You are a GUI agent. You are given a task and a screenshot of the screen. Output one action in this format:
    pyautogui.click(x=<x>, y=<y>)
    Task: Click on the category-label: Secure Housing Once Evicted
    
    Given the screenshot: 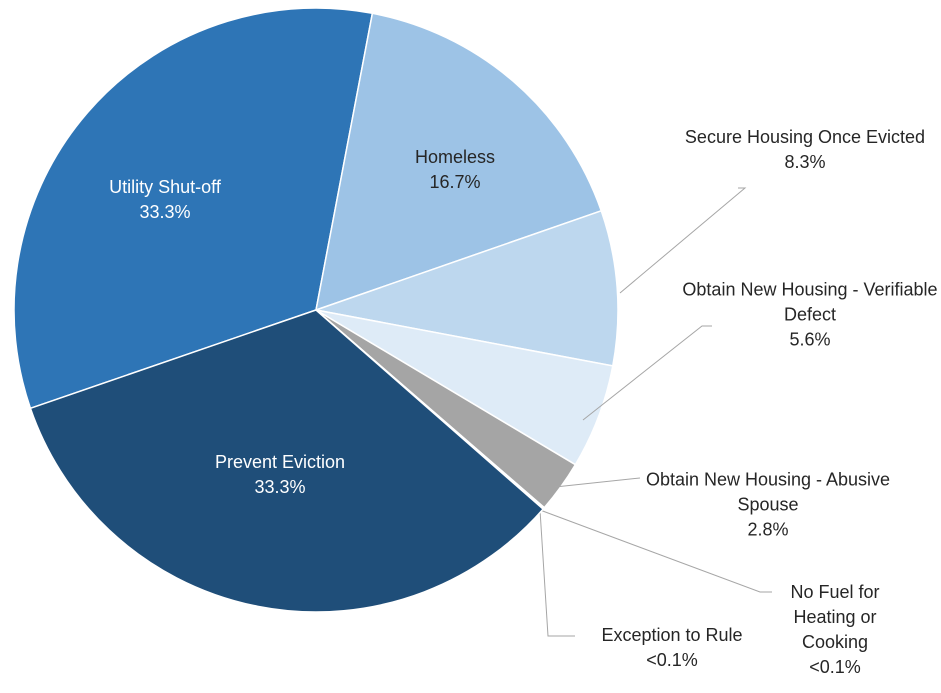 What is the action you would take?
    pyautogui.click(x=805, y=137)
    